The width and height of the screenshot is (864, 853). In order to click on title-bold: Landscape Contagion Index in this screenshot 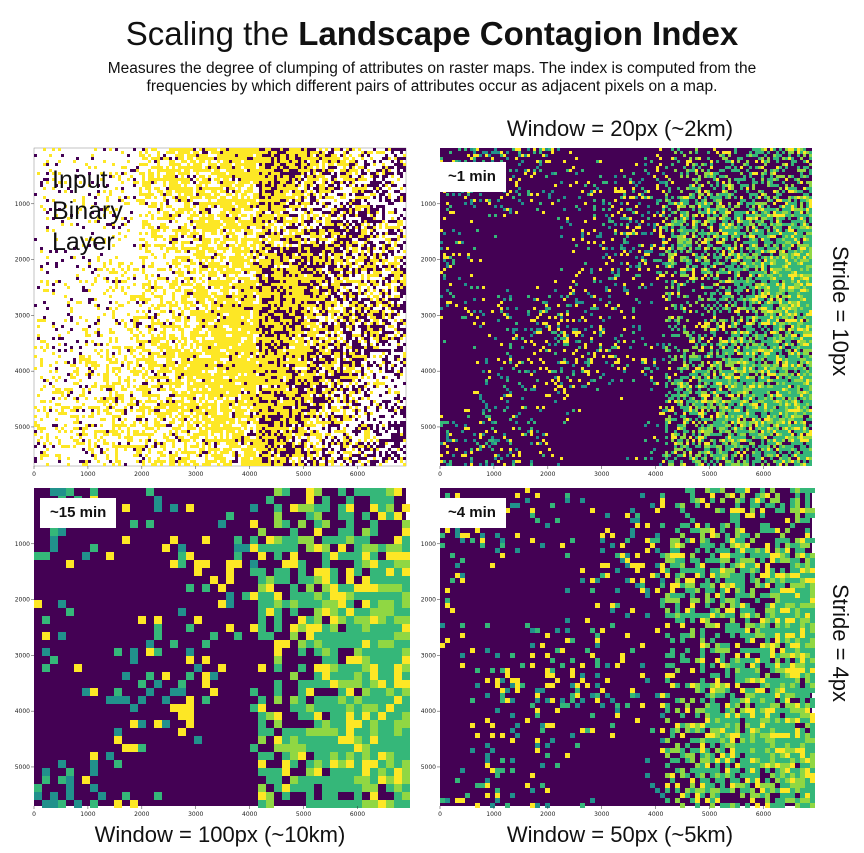, I will do `click(518, 33)`.